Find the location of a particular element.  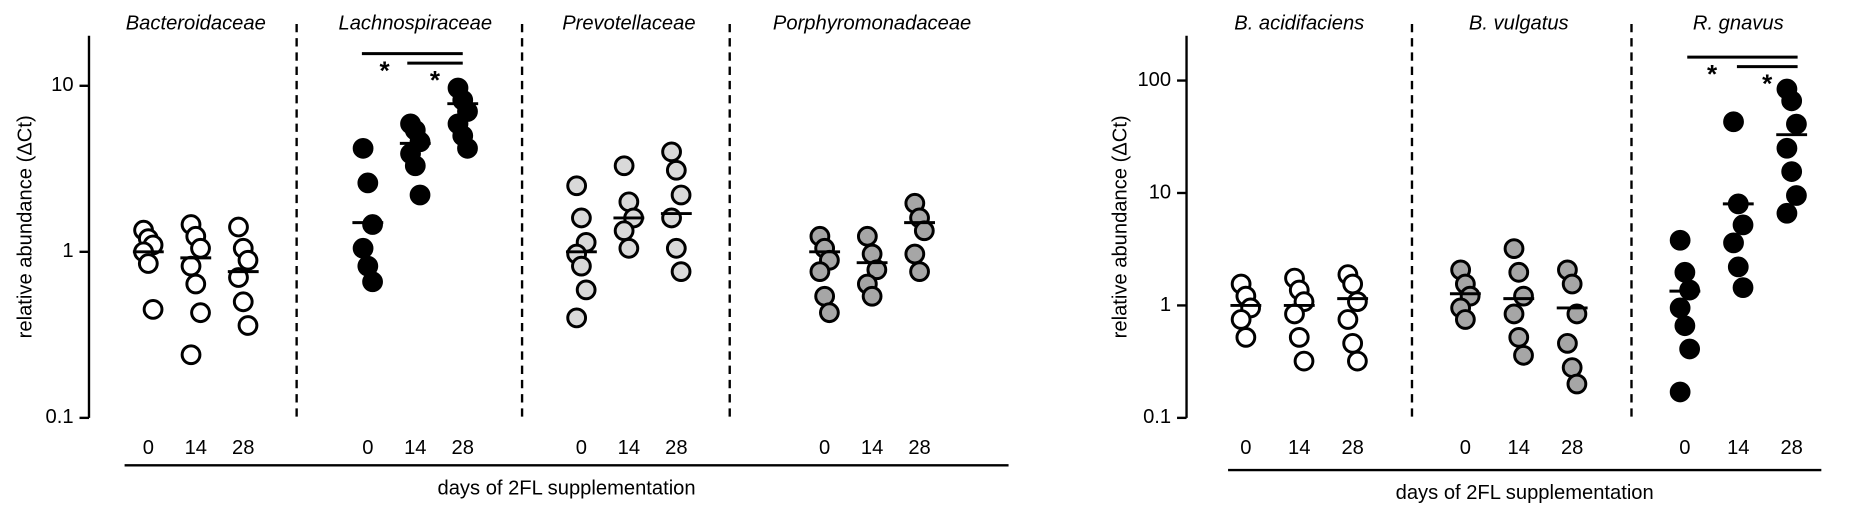

y-axis-label: relative abundance (ΔCt) is located at coordinates (1121, 226).